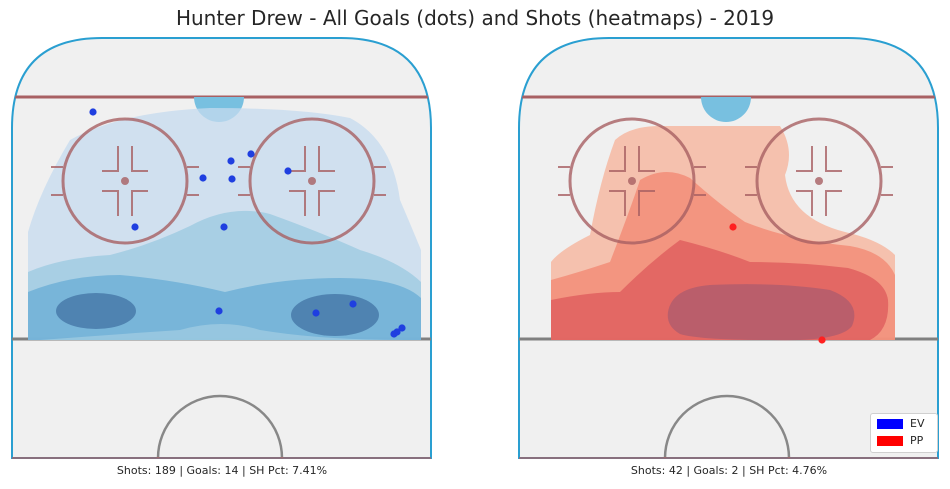 This screenshot has height=489, width=950. Describe the element at coordinates (917, 440) in the screenshot. I see `legend-label-pp: PP` at that location.